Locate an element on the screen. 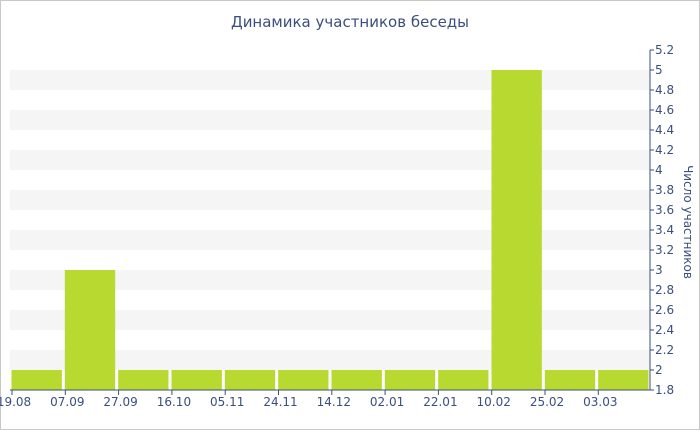 This screenshot has width=700, height=430. y-tick-label: 2.2 is located at coordinates (664, 350).